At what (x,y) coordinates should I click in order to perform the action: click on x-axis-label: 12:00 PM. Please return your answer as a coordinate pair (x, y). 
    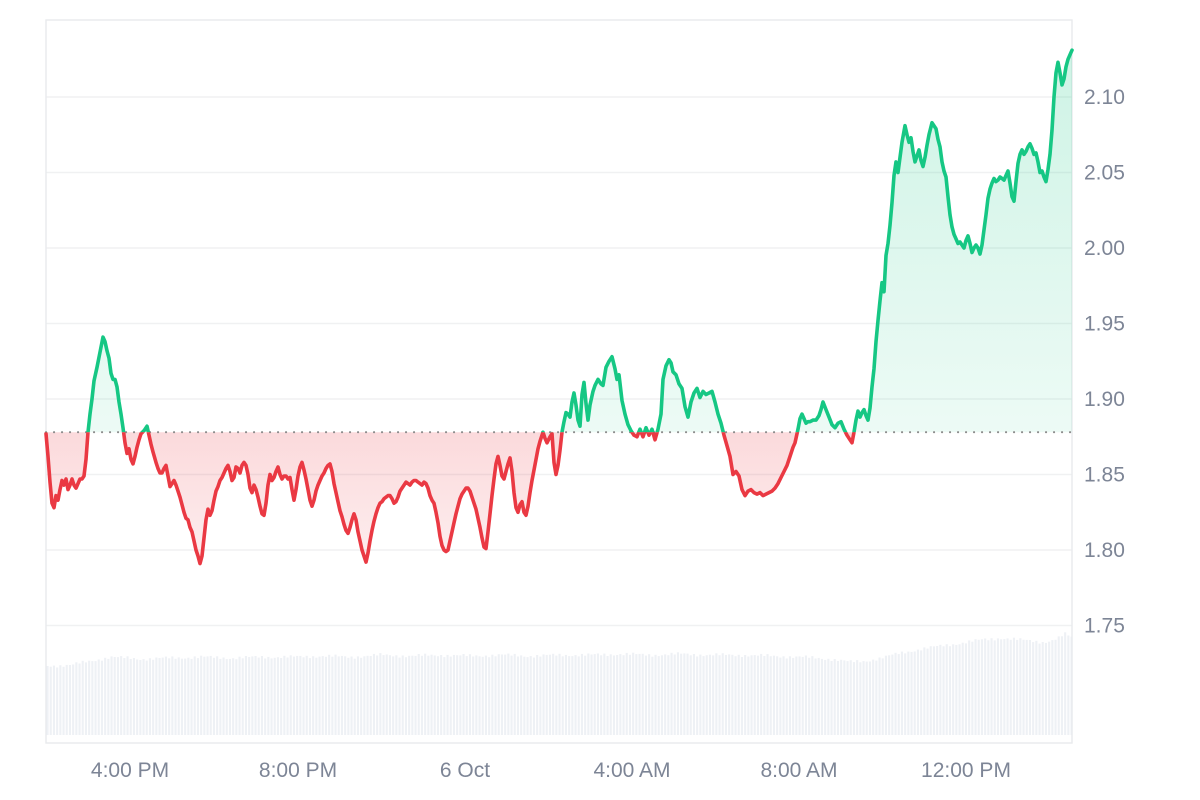
    Looking at the image, I should click on (966, 770).